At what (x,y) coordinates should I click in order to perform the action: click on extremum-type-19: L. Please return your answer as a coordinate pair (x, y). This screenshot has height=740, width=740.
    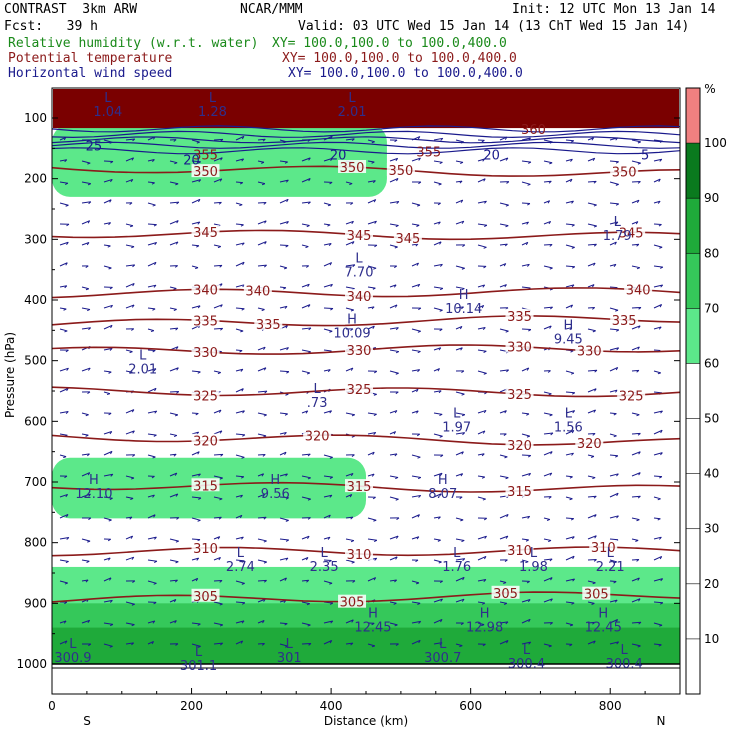
    Looking at the image, I should click on (611, 553).